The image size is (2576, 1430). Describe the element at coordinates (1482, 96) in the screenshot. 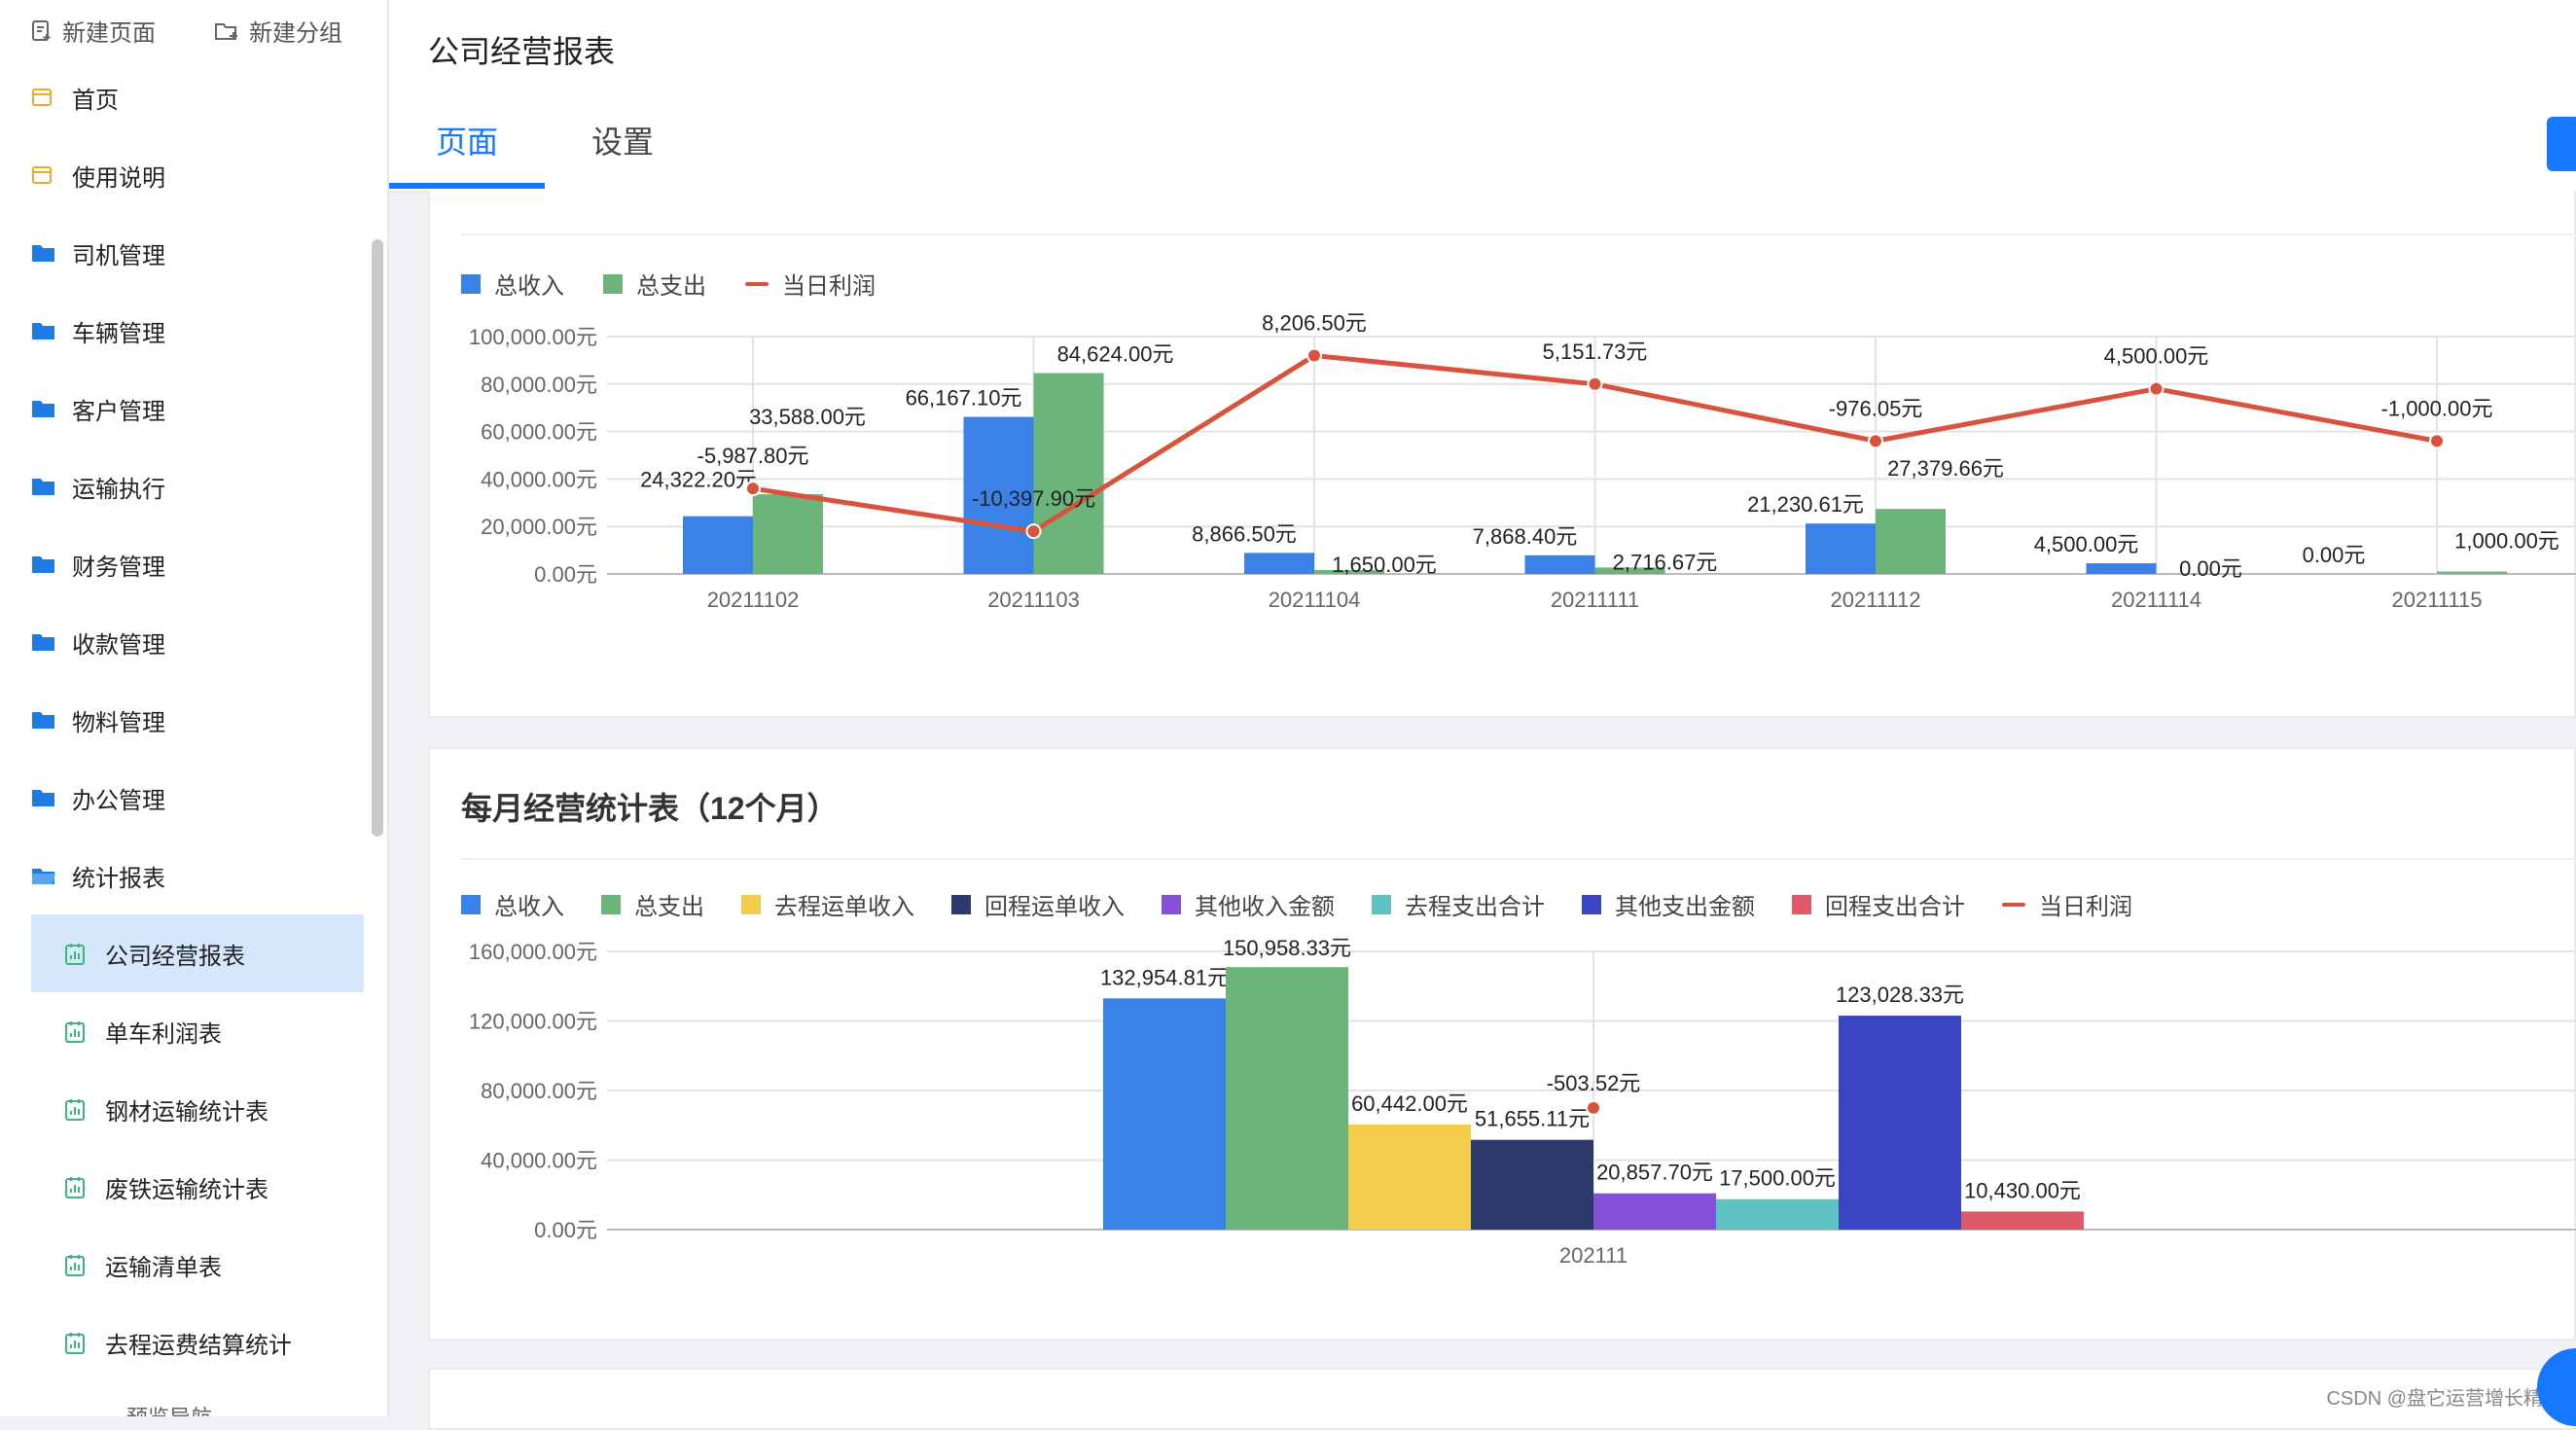

I see `page-header: 公司经营报表 页面 设置` at that location.